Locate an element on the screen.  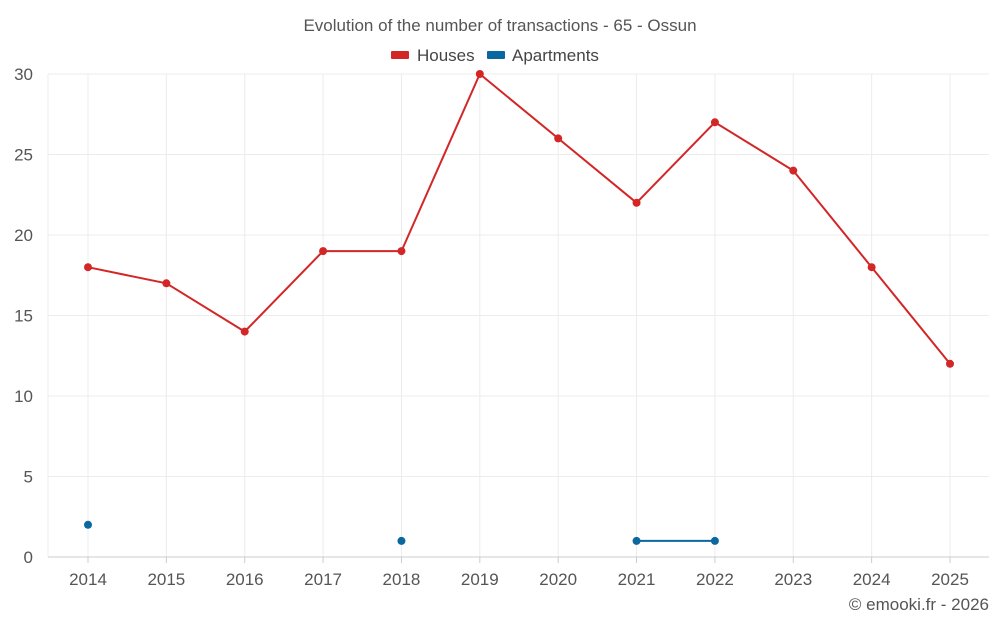
point-apartments-2022 is located at coordinates (714, 540).